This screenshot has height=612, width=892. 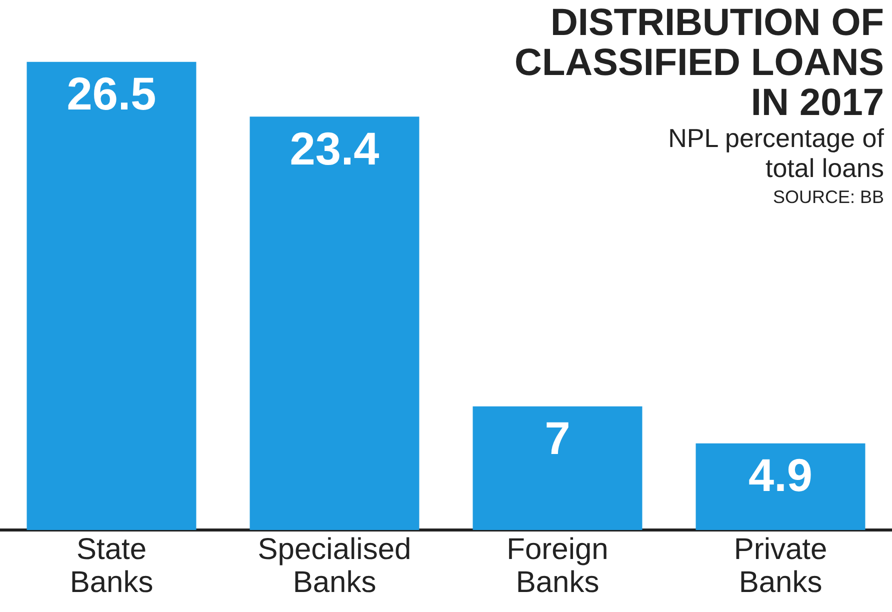 What do you see at coordinates (111, 94) in the screenshot?
I see `data-label: 26.5` at bounding box center [111, 94].